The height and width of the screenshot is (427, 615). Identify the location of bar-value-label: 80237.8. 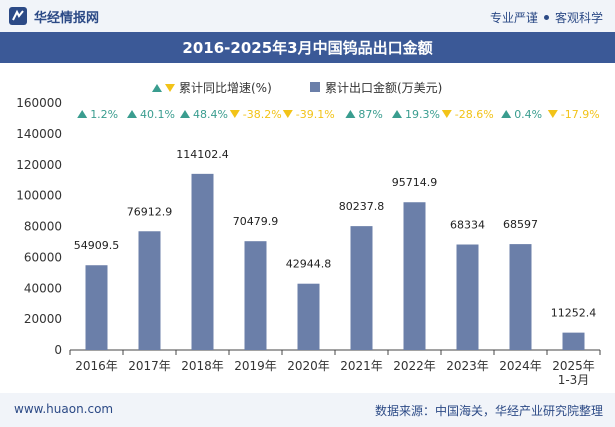
(362, 206).